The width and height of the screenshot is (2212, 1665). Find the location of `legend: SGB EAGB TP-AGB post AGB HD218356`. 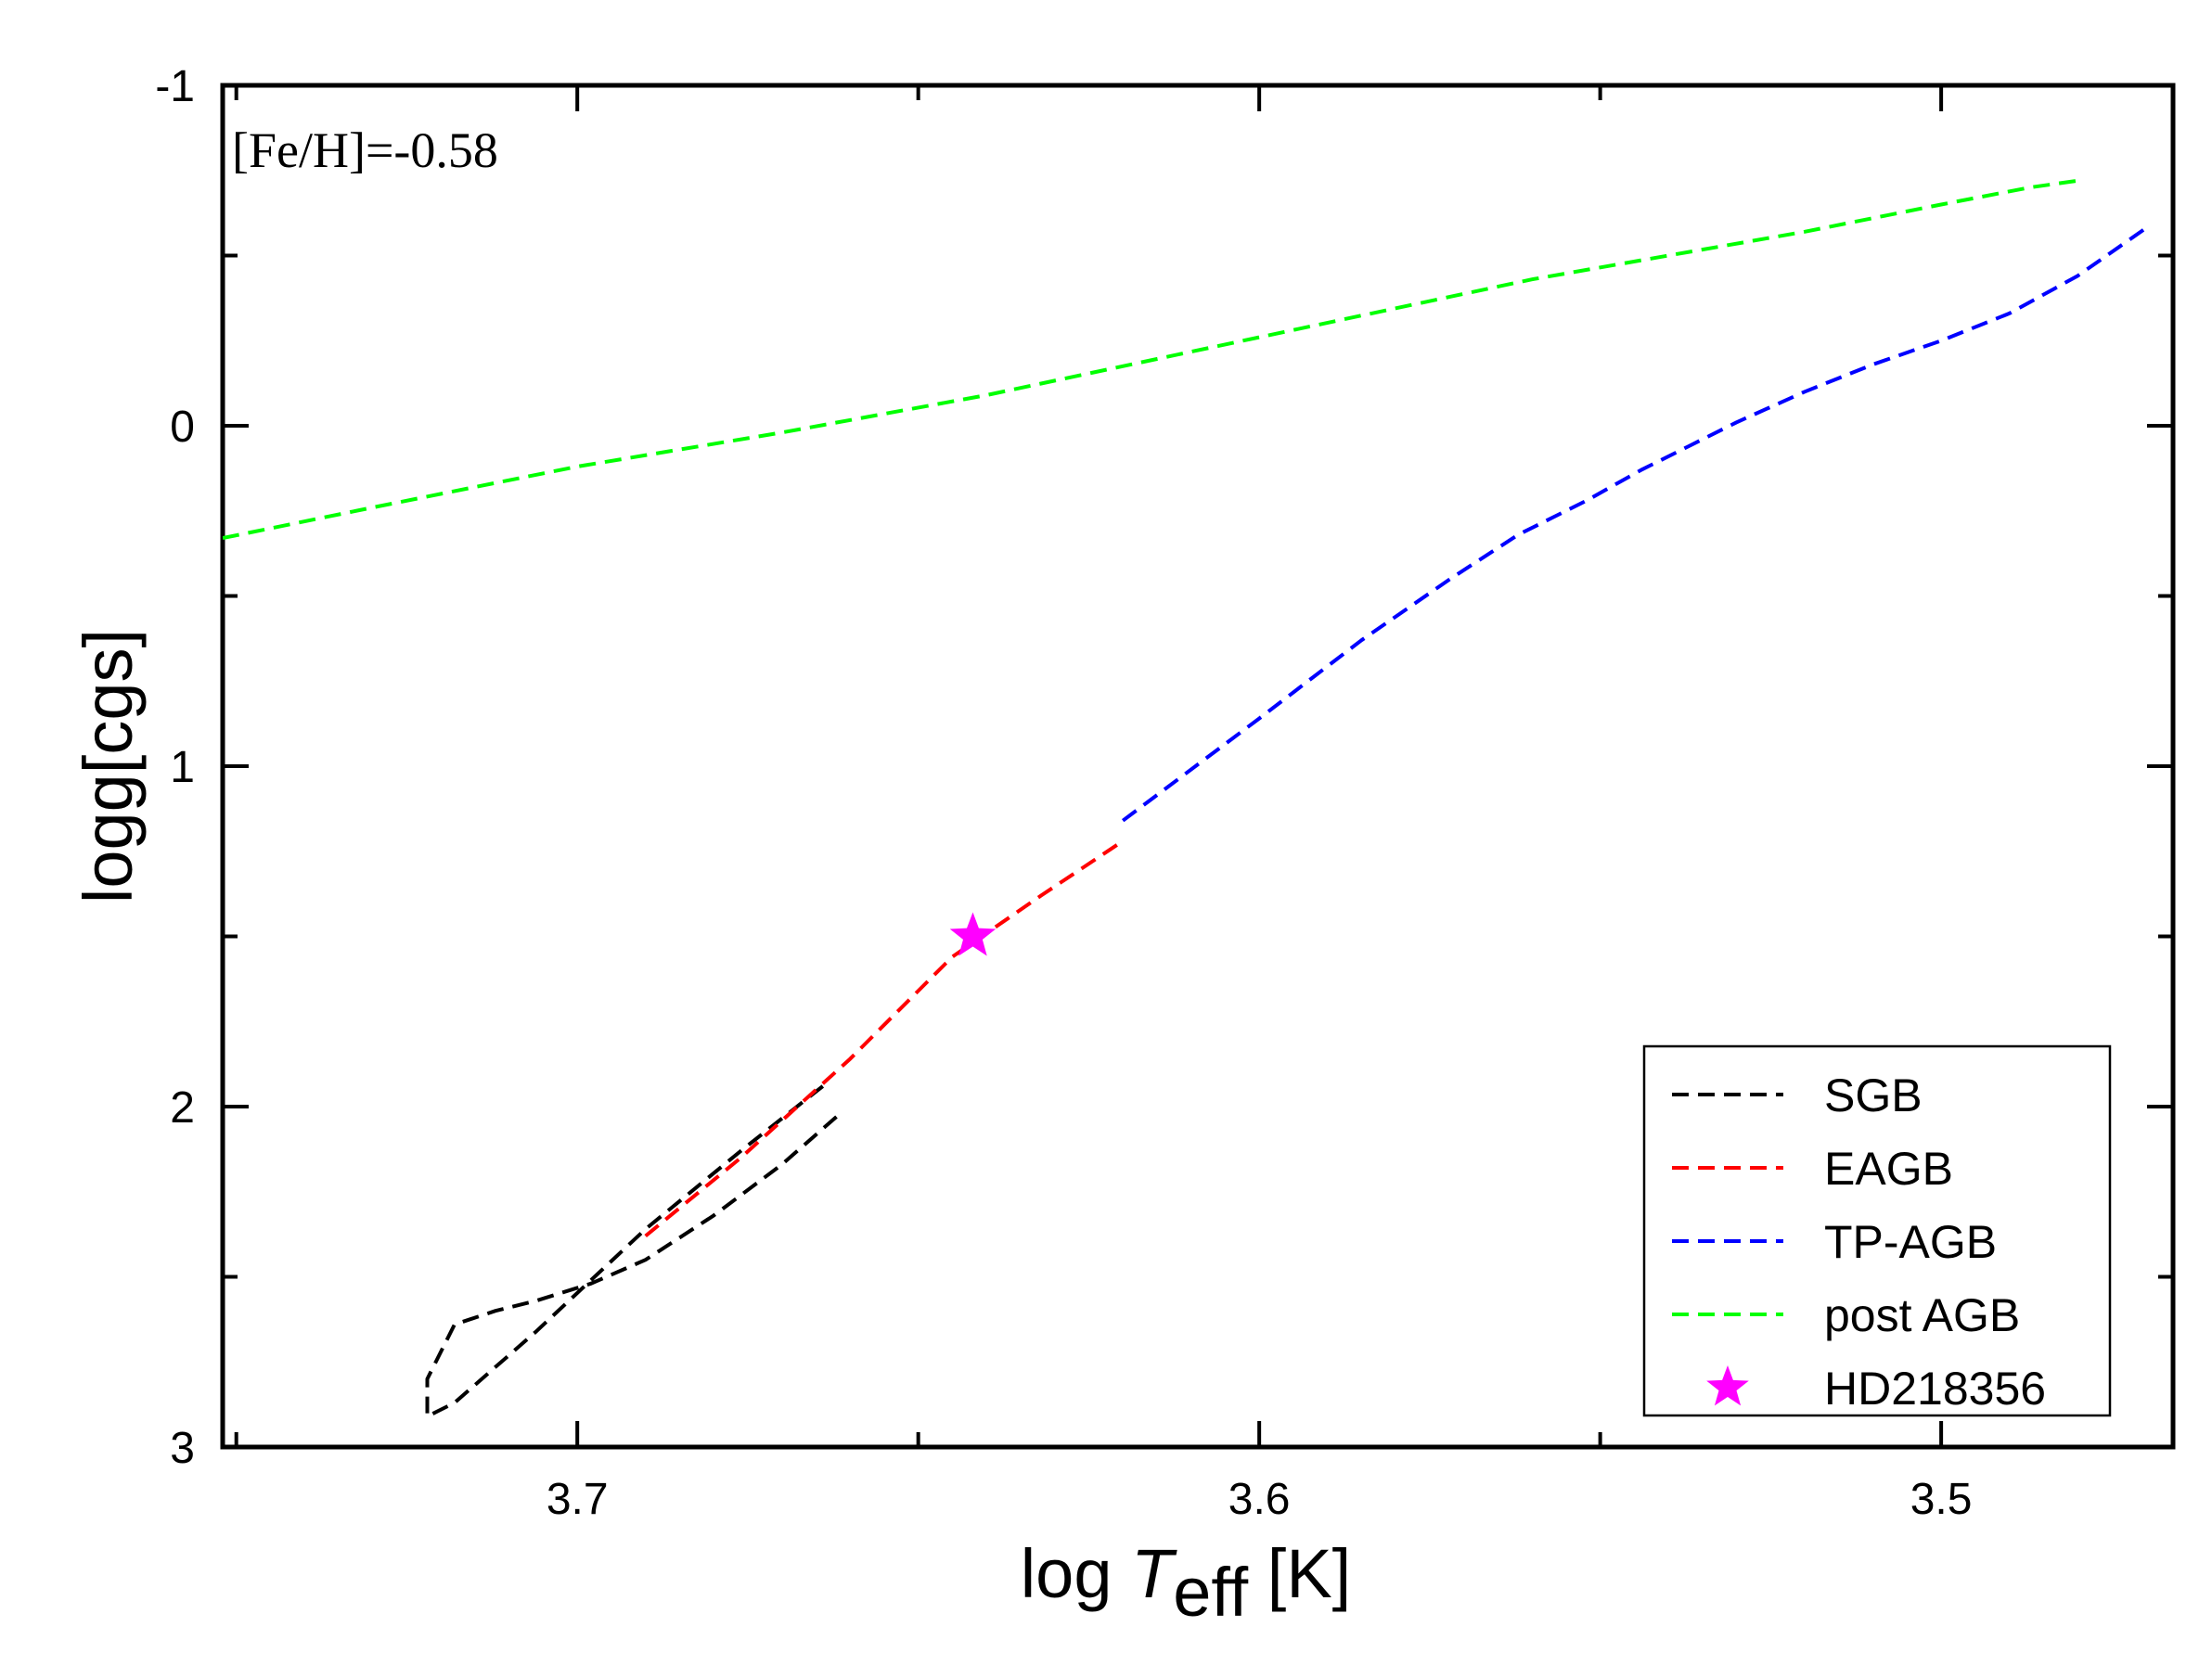

legend: SGB EAGB TP-AGB post AGB HD218356 is located at coordinates (1877, 1230).